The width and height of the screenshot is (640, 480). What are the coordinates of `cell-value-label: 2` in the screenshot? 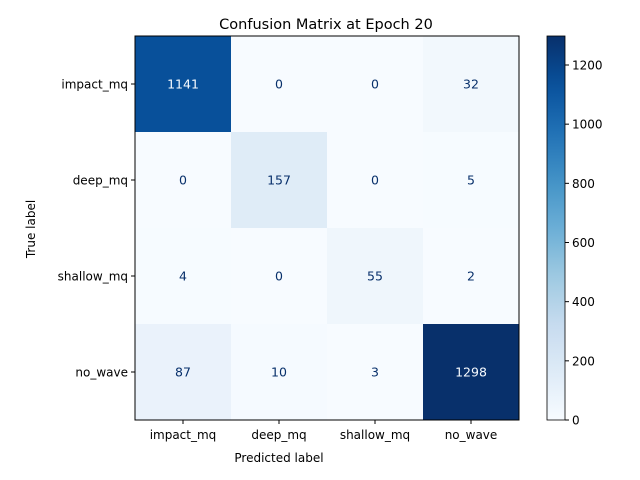 It's located at (471, 276).